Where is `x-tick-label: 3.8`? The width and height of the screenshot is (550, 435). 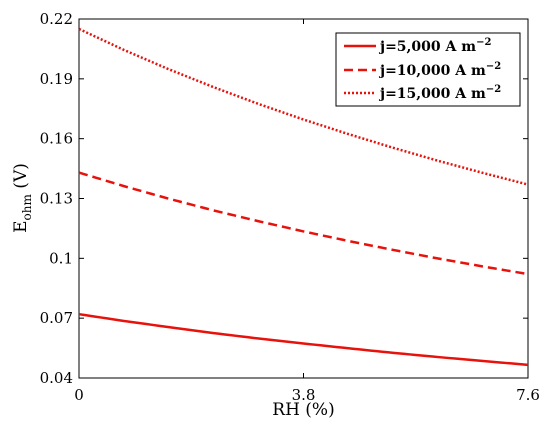
x-tick-label: 3.8 is located at coordinates (304, 395).